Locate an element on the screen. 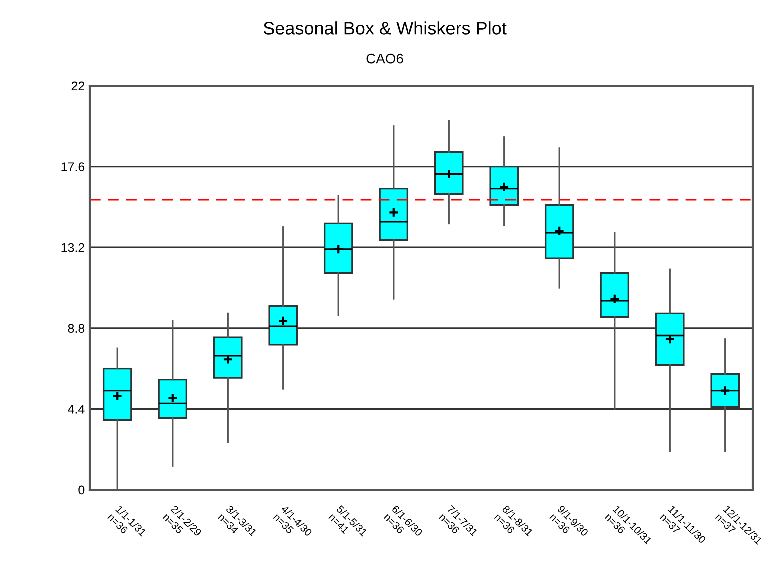  y-tick-label: 13.2 is located at coordinates (73, 247).